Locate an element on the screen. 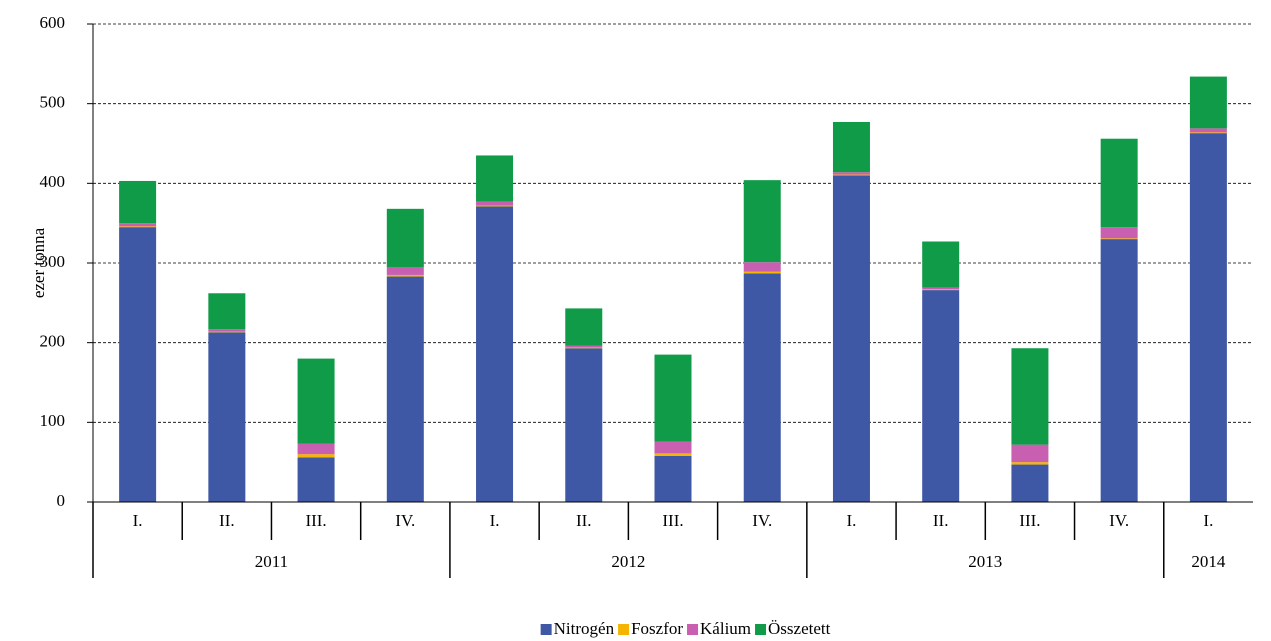  legend-label: Összetett is located at coordinates (799, 628).